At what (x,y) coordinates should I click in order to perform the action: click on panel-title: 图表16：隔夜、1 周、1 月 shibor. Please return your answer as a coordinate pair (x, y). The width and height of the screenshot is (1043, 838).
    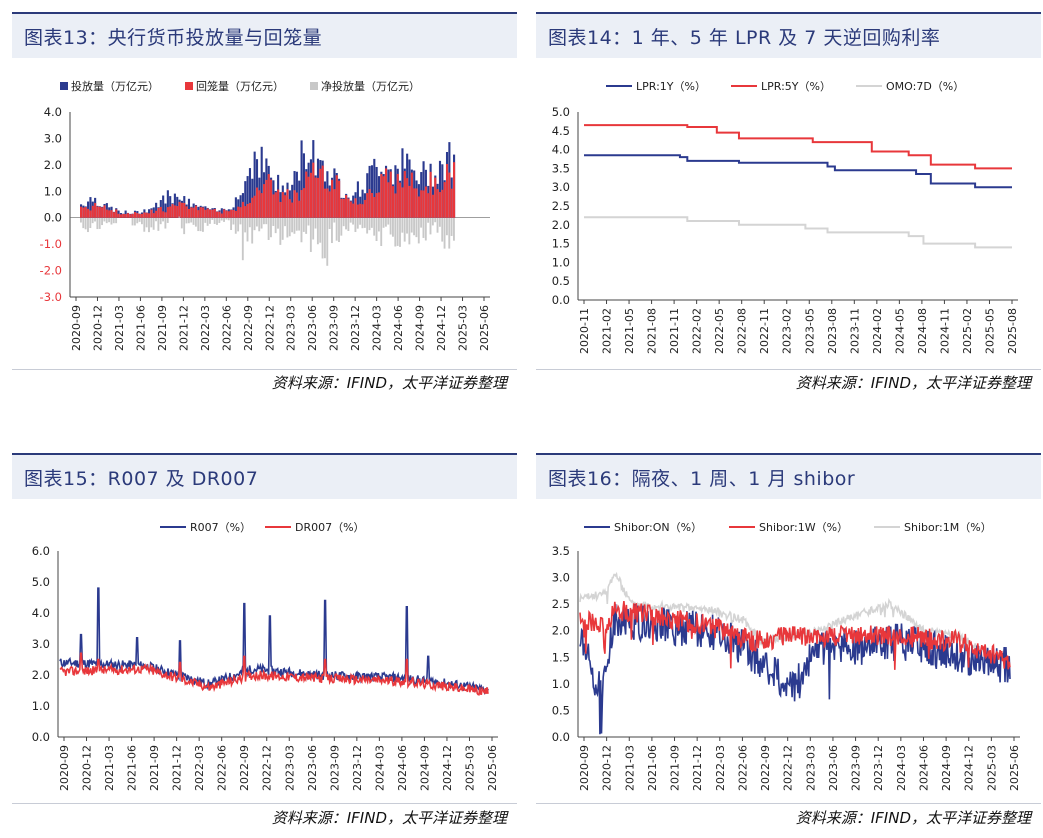
    Looking at the image, I should click on (702, 479).